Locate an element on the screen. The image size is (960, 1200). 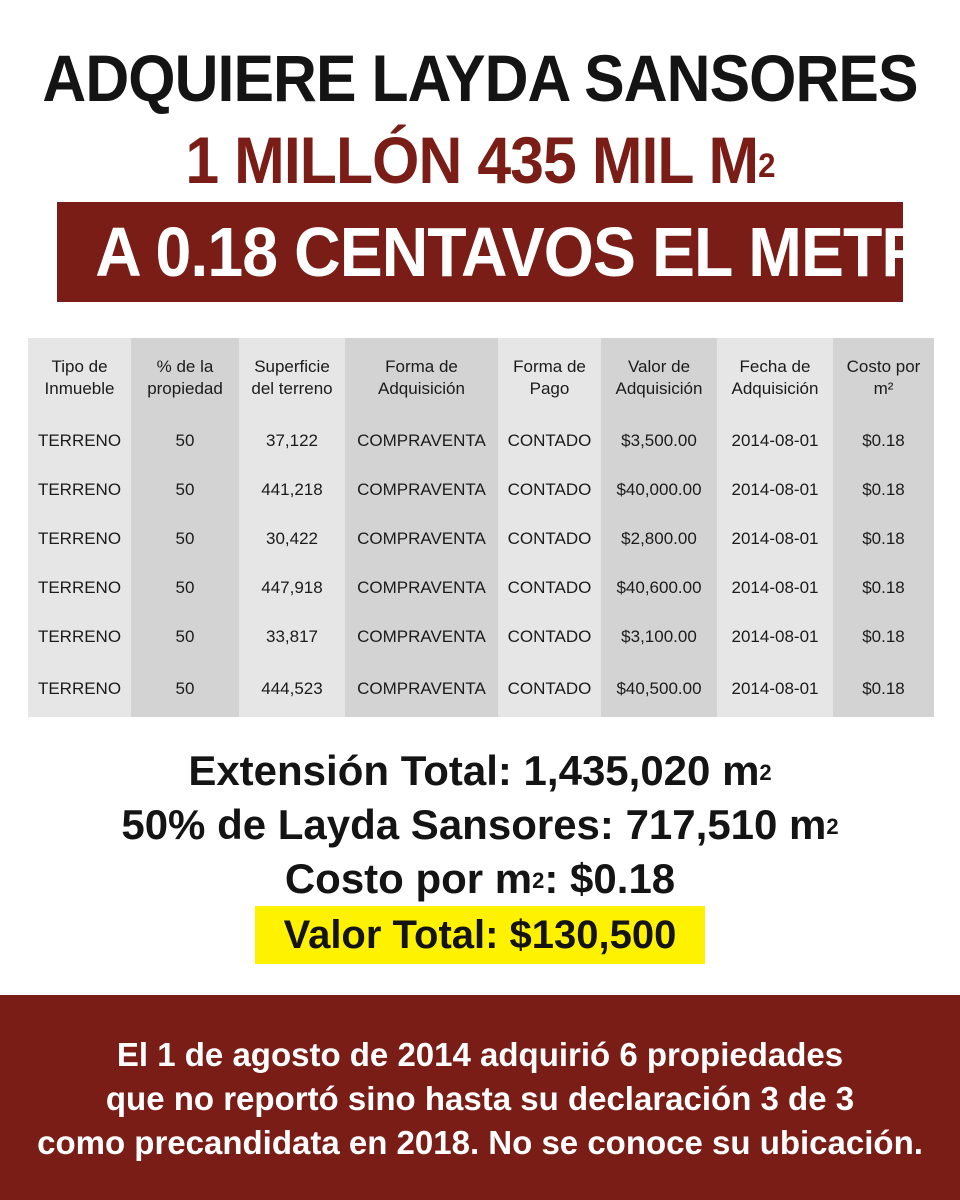
table-cell: 30,422 is located at coordinates (292, 538).